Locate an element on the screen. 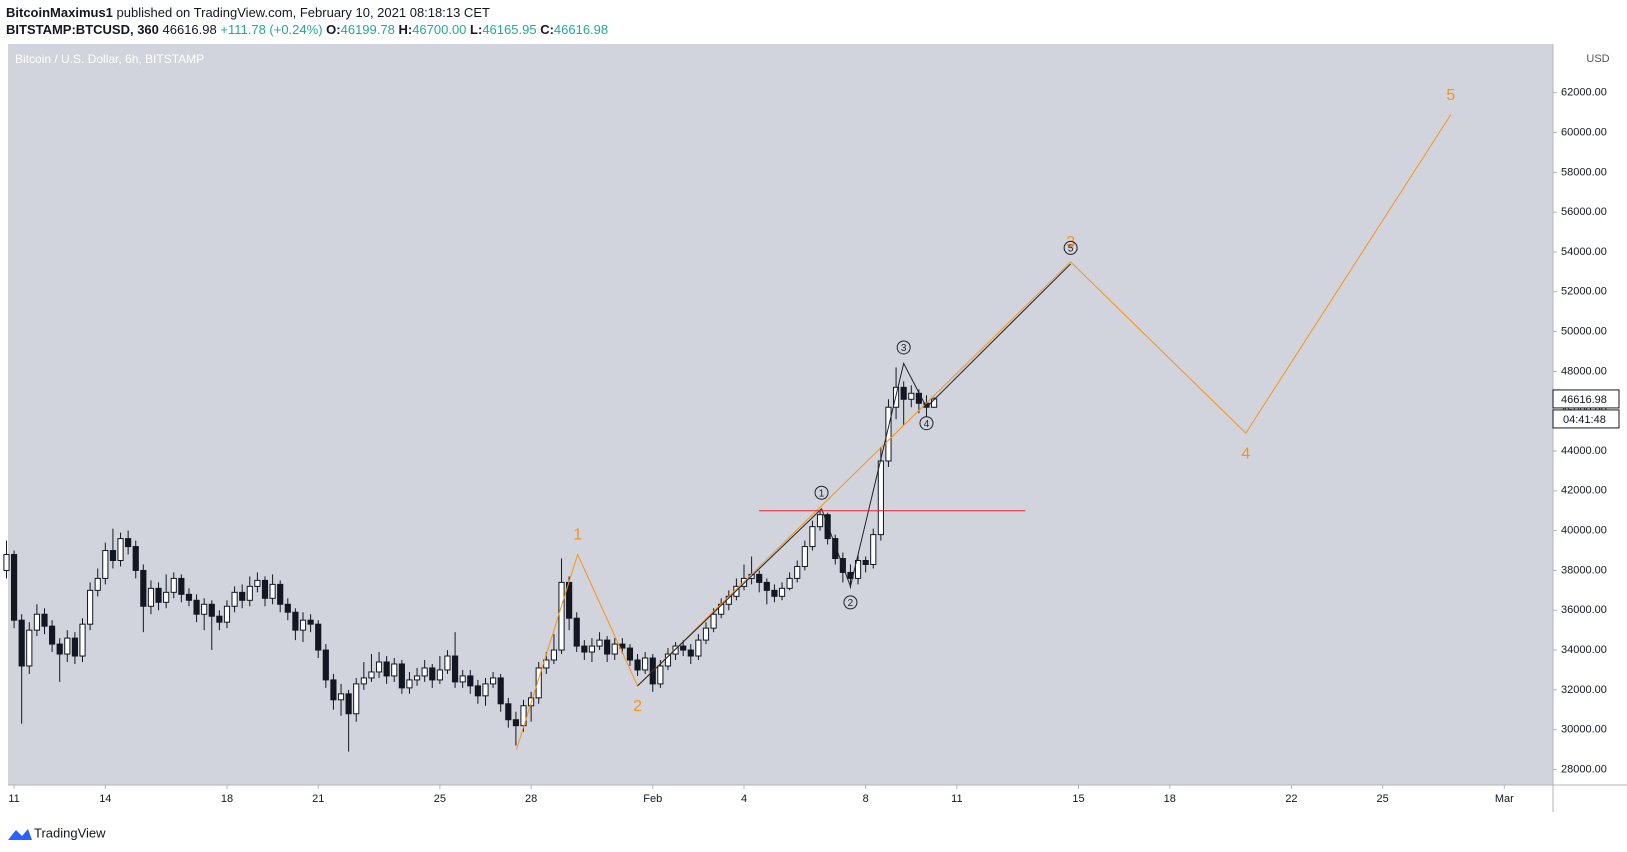  y-tick-label: 28000.00 is located at coordinates (1584, 769).